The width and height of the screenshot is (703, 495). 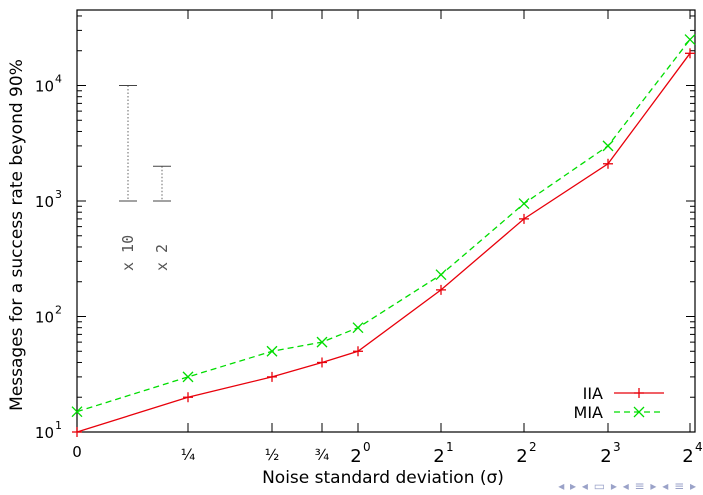 I want to click on y-axis-label: Messages for a success rate beyond 90%, so click(x=17, y=235).